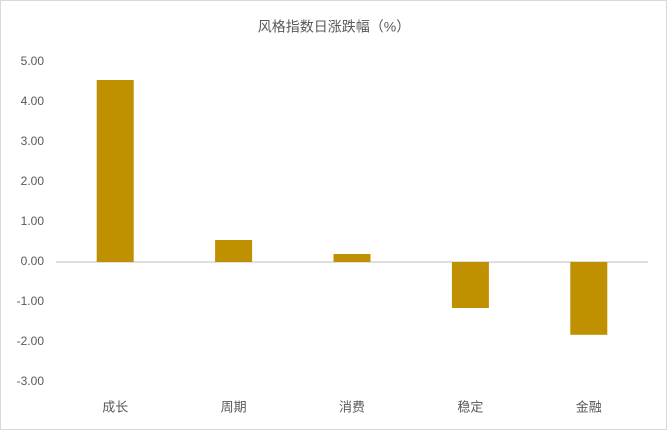 This screenshot has height=431, width=668. I want to click on x-tick-label: 金融, so click(589, 406).